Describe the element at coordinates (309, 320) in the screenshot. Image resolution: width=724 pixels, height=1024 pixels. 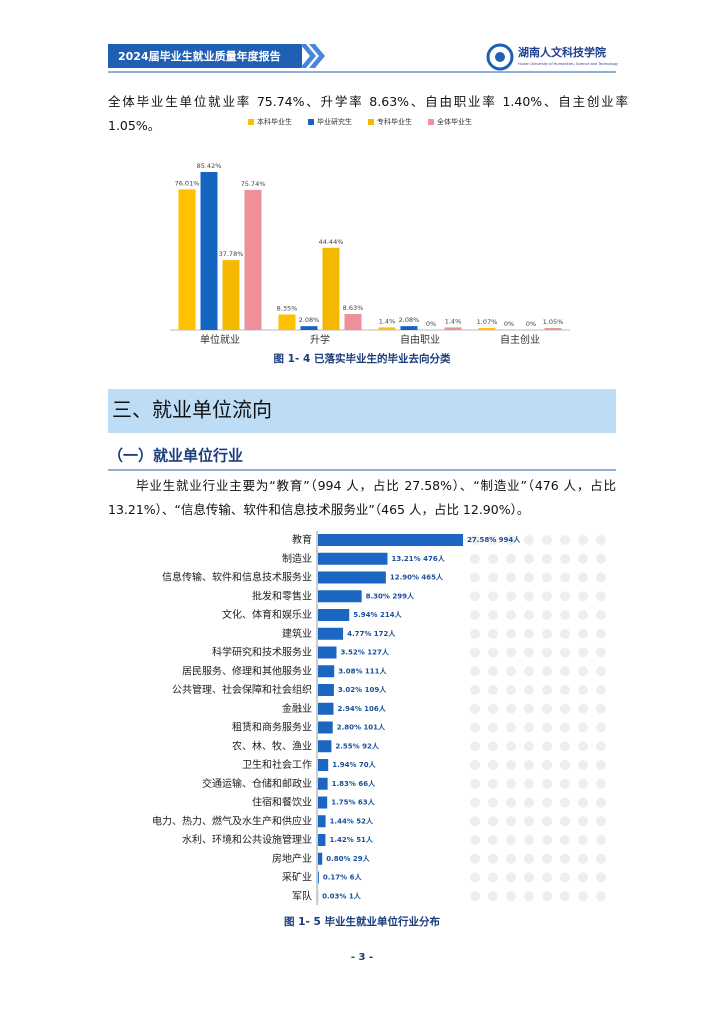
I see `value-label: 2.08%` at that location.